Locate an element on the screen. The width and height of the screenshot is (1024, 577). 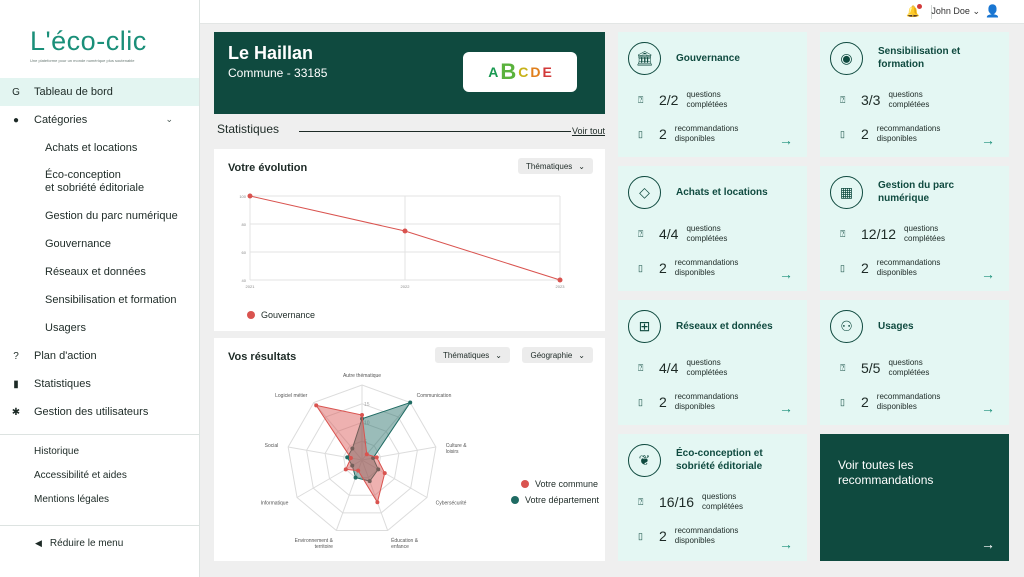
sidebar-item-parc: Gestion du parc numérique is located at coordinates (99, 216).